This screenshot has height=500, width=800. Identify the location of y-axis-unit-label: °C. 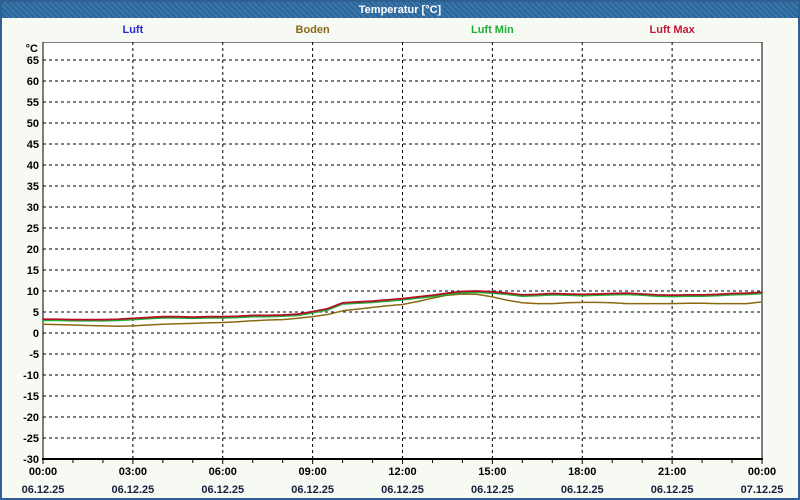
(32, 49).